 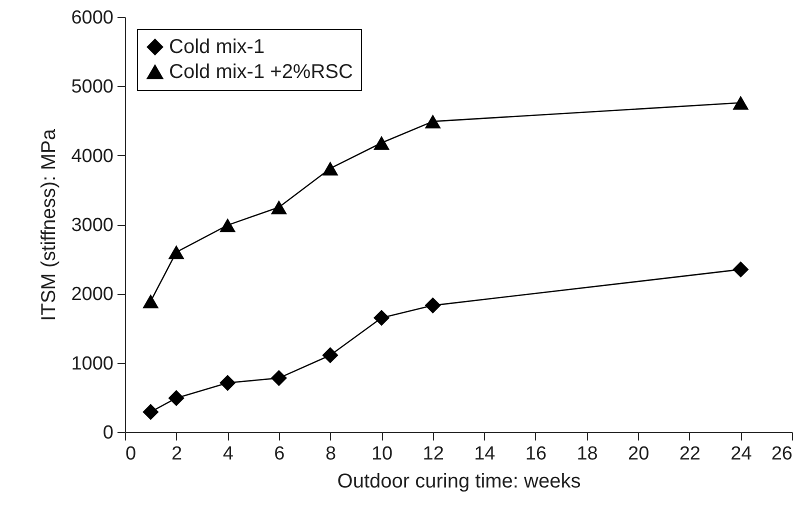 What do you see at coordinates (433, 454) in the screenshot?
I see `x-tick-label: 12` at bounding box center [433, 454].